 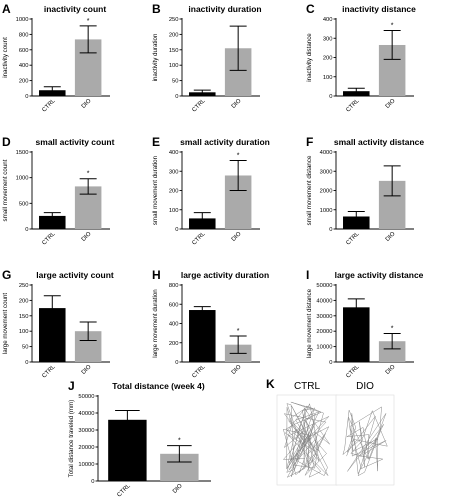 I want to click on panel-k: K CTRL DIO, so click(x=330, y=431).